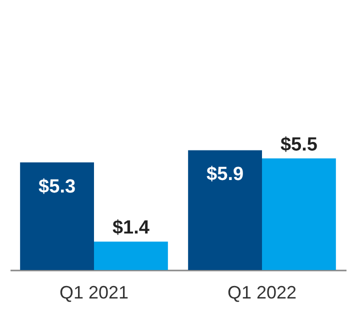 This screenshot has width=356, height=332. I want to click on data-label: $1.4, so click(131, 228).